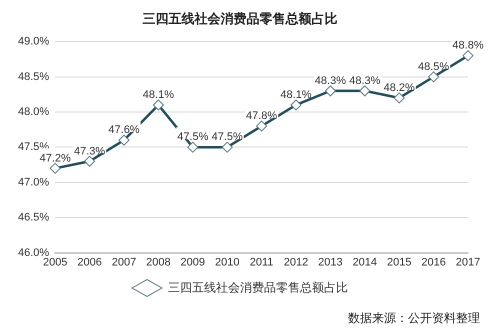 This screenshot has height=336, width=496. Describe the element at coordinates (414, 318) in the screenshot. I see `source-note: 数据来源：公开资料整理` at that location.